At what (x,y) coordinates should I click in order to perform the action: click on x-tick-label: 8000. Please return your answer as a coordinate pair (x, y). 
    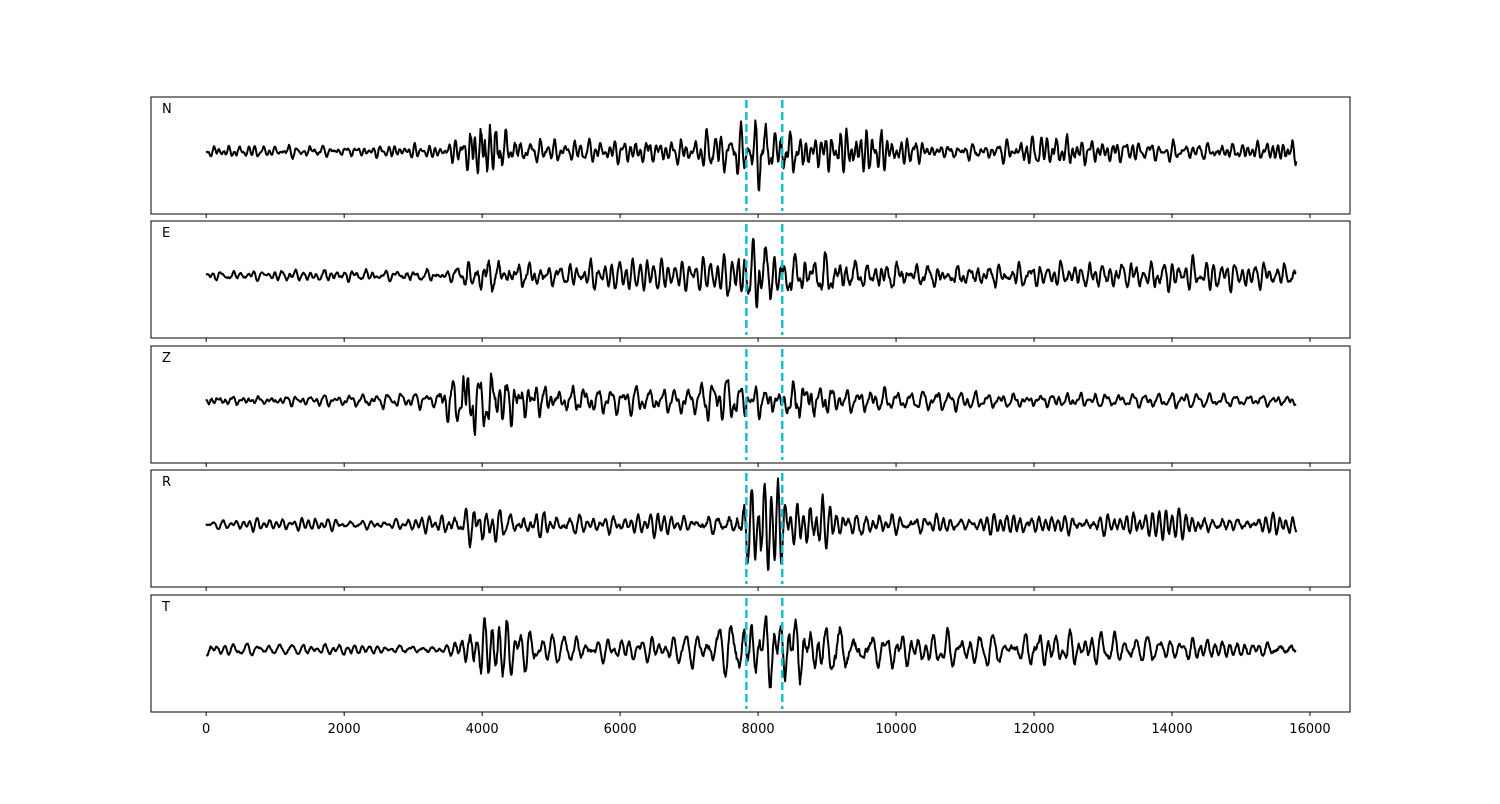
    Looking at the image, I should click on (758, 729).